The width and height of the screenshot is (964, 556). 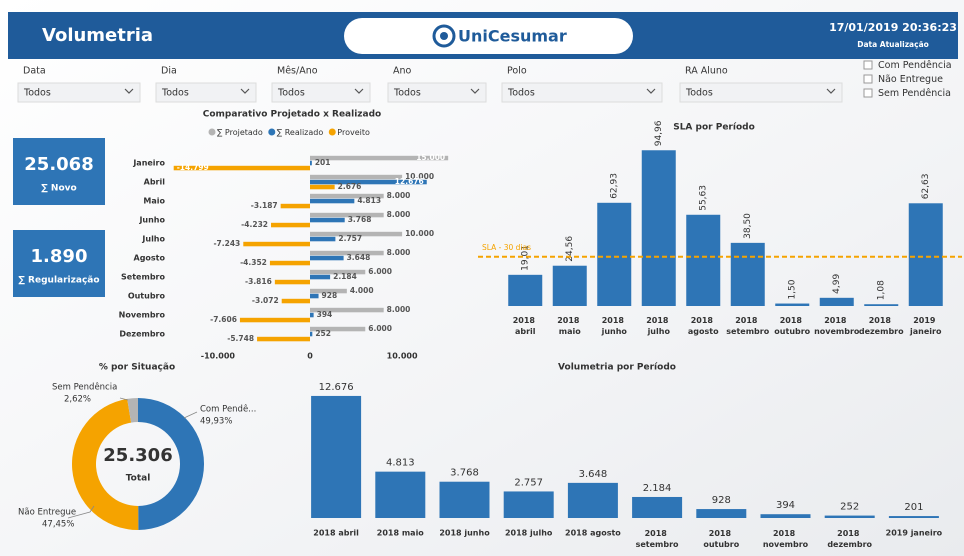 I want to click on data-label: 201, so click(x=323, y=162).